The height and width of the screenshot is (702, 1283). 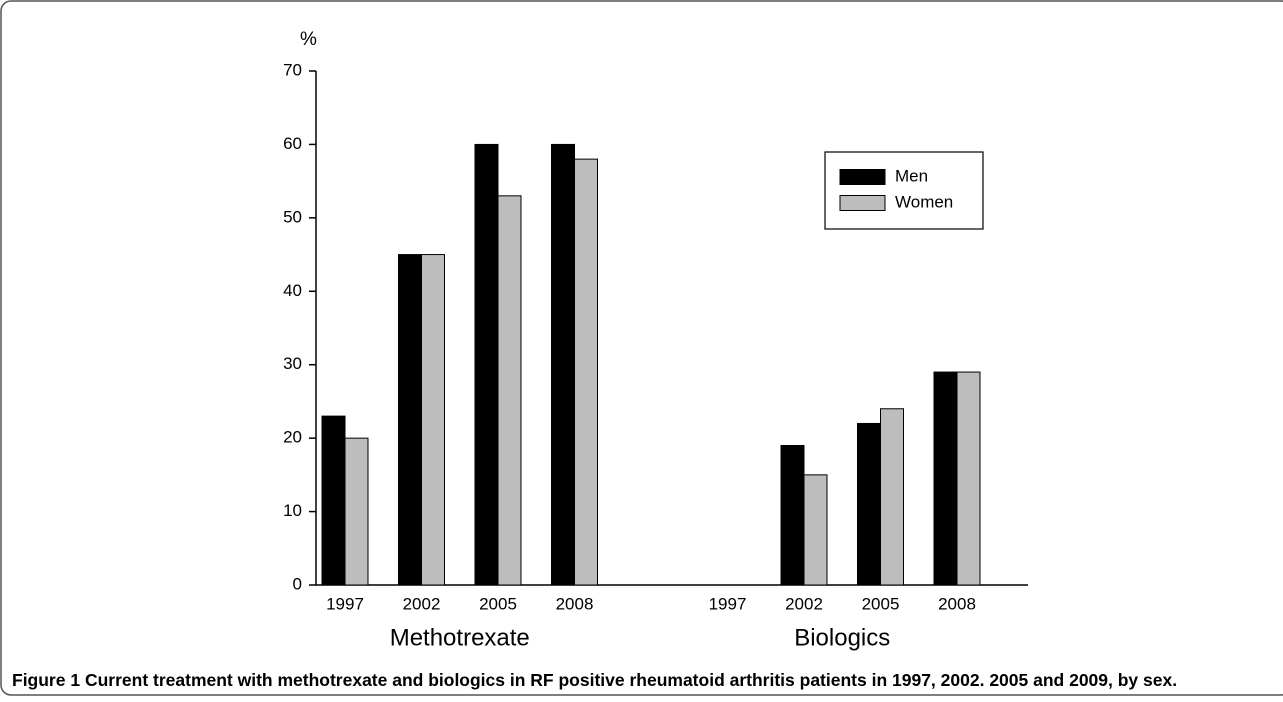 I want to click on group-label: Methotrexate, so click(x=460, y=637).